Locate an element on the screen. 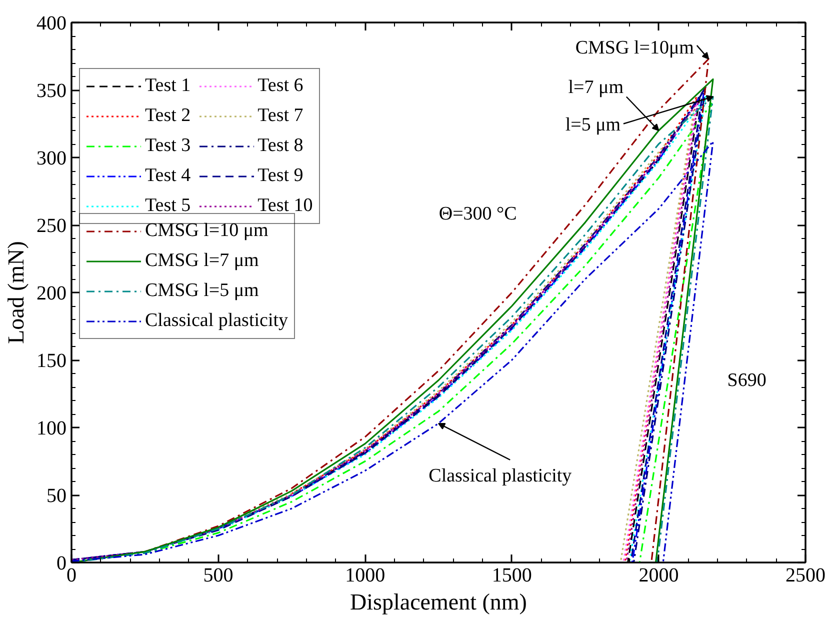 This screenshot has height=617, width=837. legend-label: Classical plasticity is located at coordinates (216, 321).